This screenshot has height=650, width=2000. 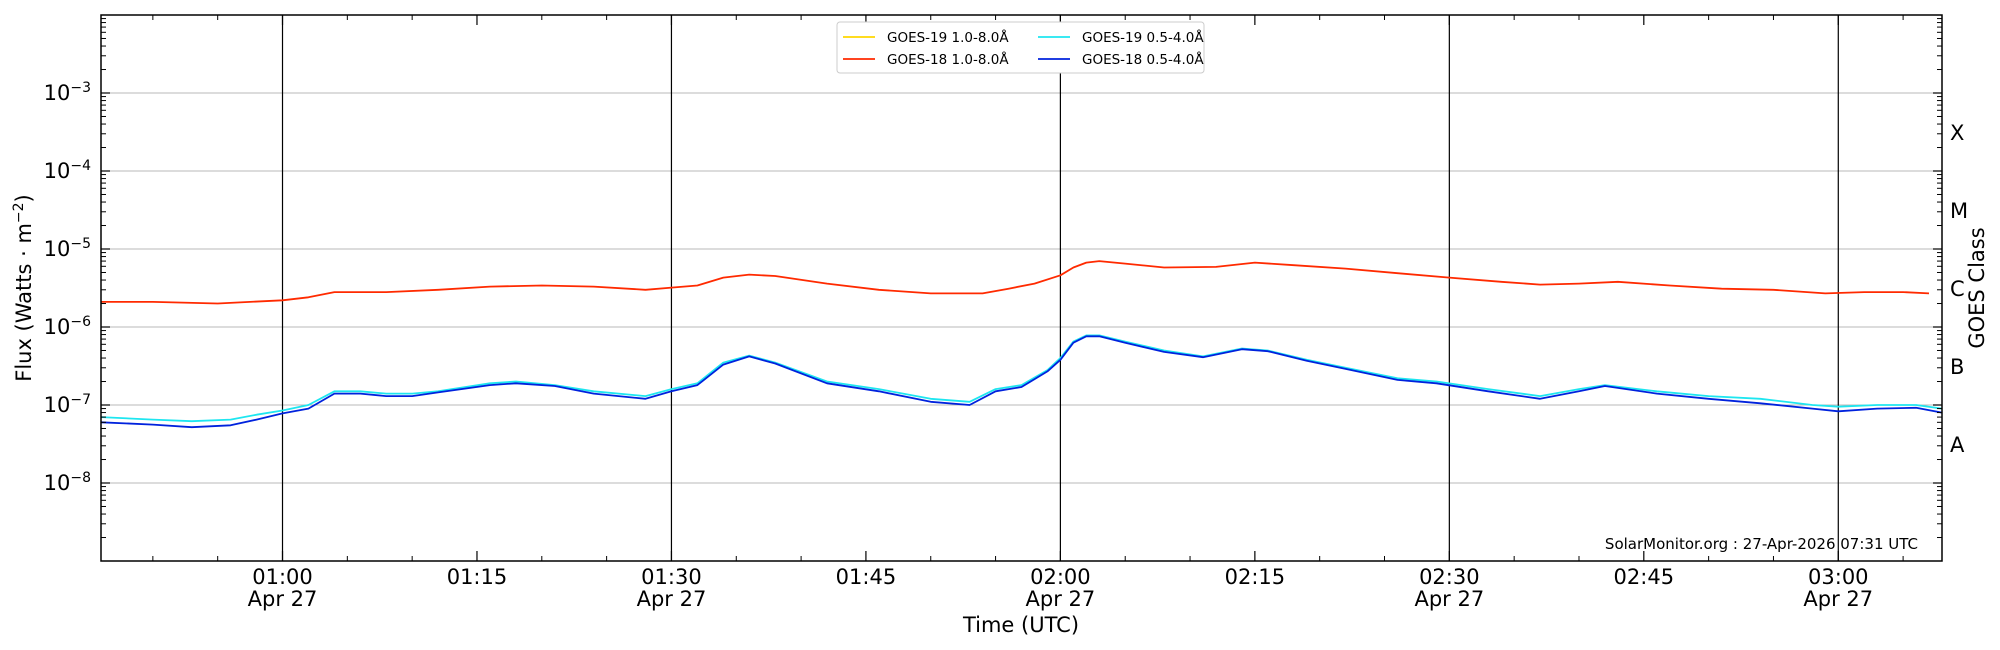 What do you see at coordinates (80, 166) in the screenshot?
I see `y-tick-exponent: −4` at bounding box center [80, 166].